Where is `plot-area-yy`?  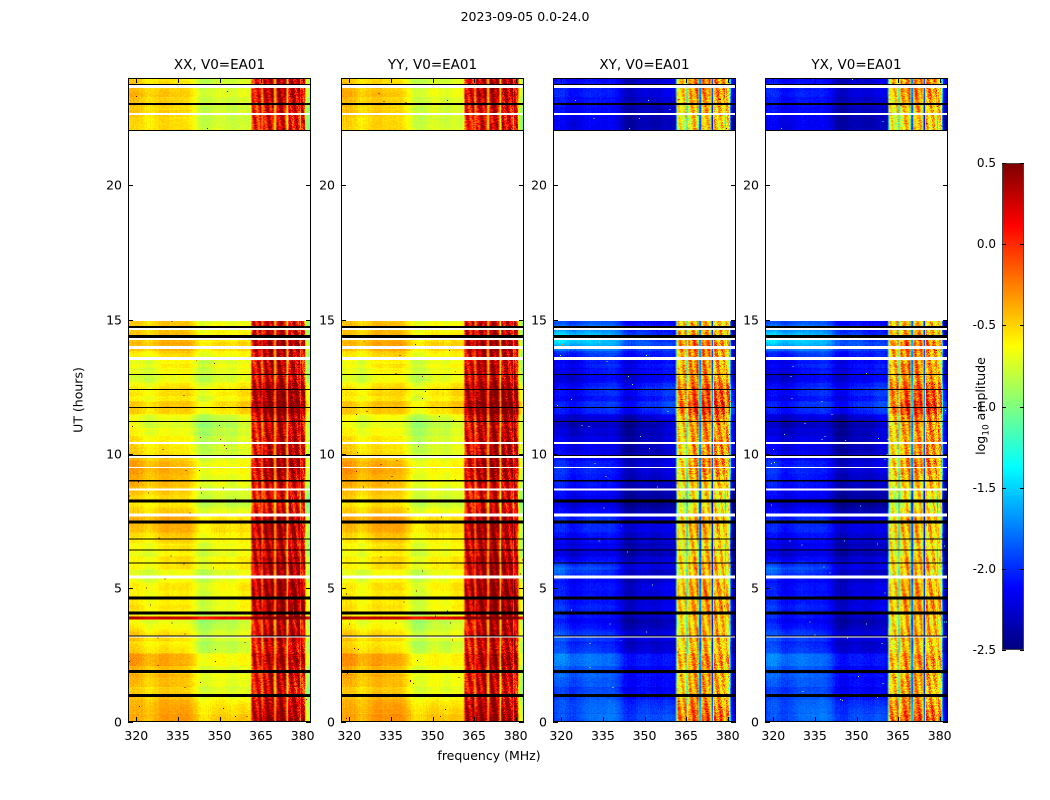 plot-area-yy is located at coordinates (432, 400).